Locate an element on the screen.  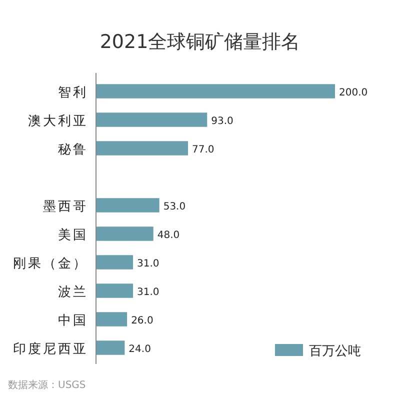
source-note: 数据来源：USGS is located at coordinates (47, 385).